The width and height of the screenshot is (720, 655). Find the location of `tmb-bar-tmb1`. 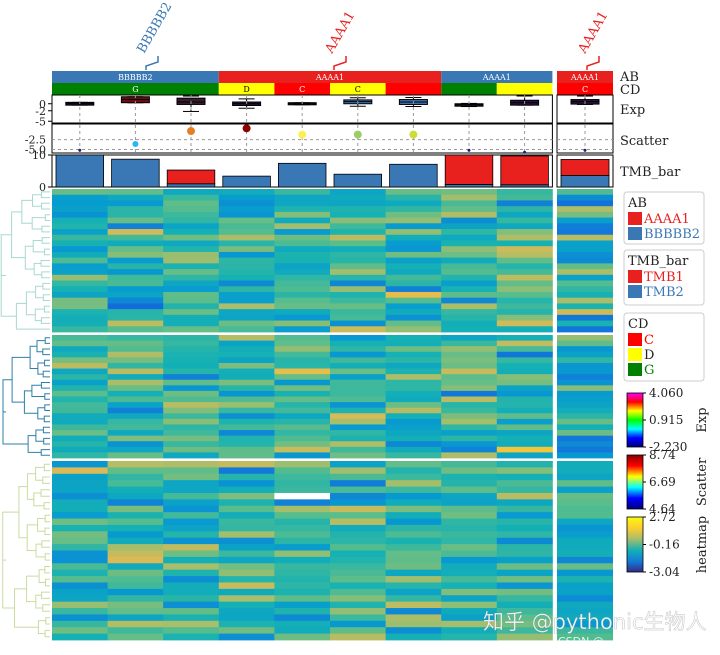

tmb-bar-tmb1 is located at coordinates (469, 169).